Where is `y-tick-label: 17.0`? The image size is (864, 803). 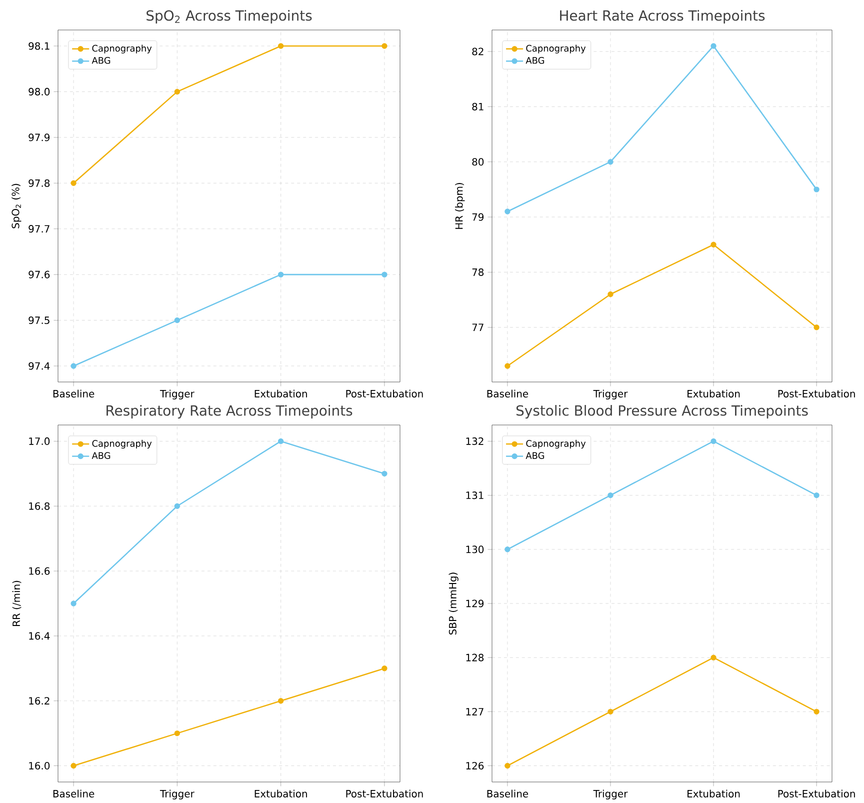 y-tick-label: 17.0 is located at coordinates (39, 442).